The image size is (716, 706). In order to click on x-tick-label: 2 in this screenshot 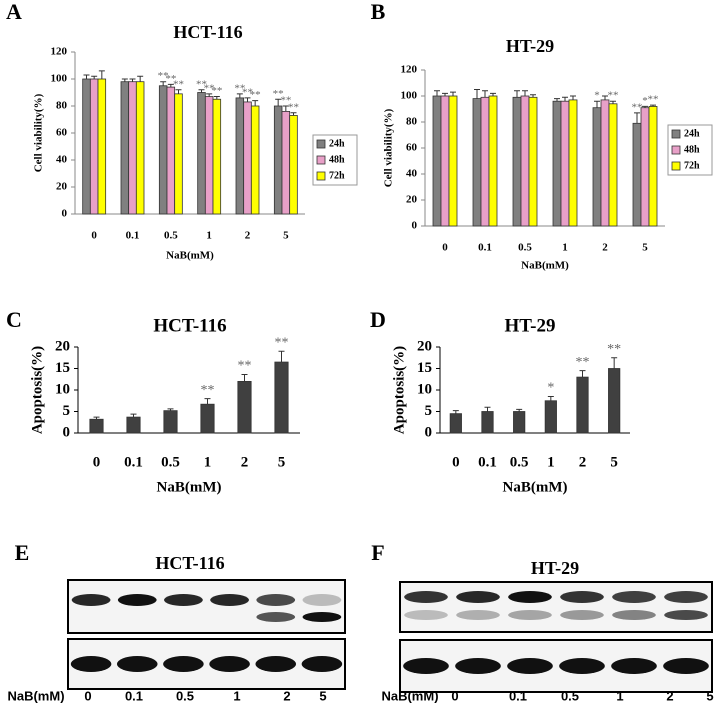, I will do `click(248, 236)`.